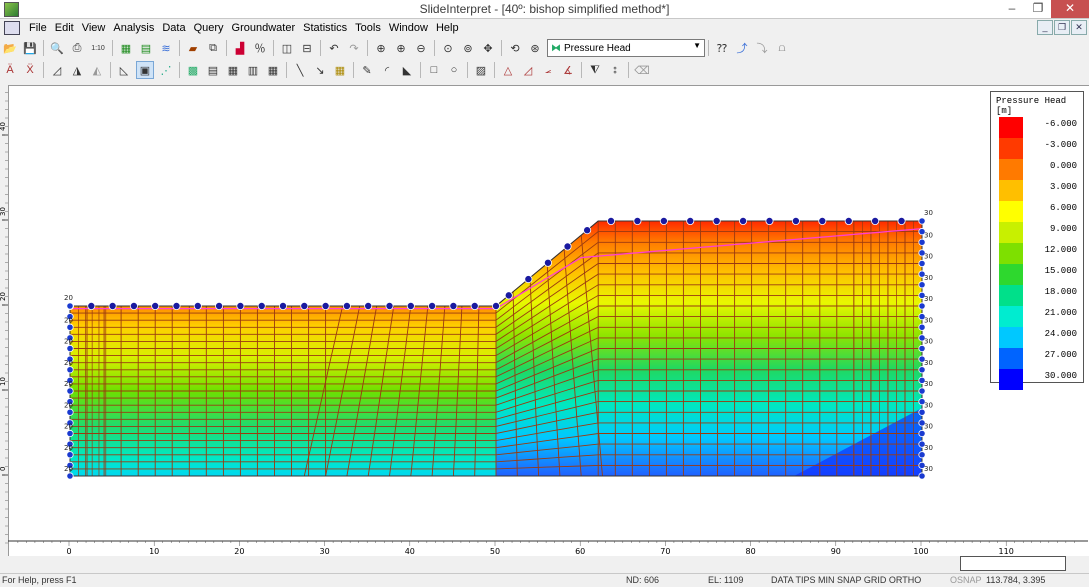 Image resolution: width=1089 pixels, height=587 pixels. Describe the element at coordinates (233, 70) in the screenshot. I see `grid-icon: ▦` at that location.